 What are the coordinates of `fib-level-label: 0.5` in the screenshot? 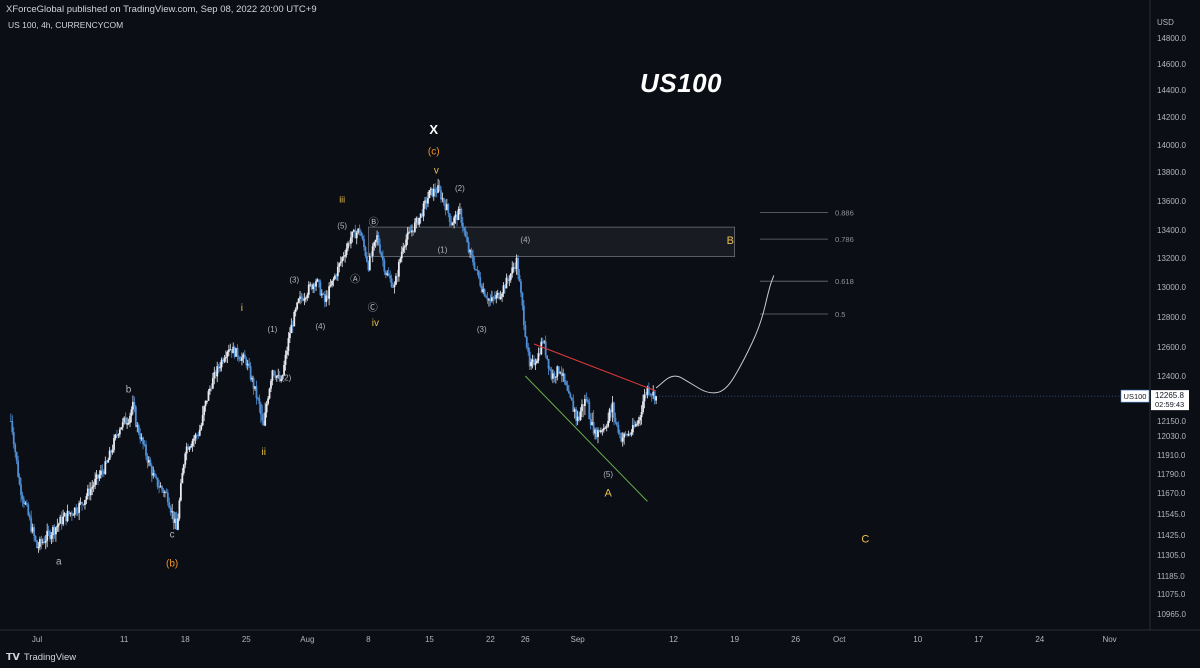 It's located at (840, 314).